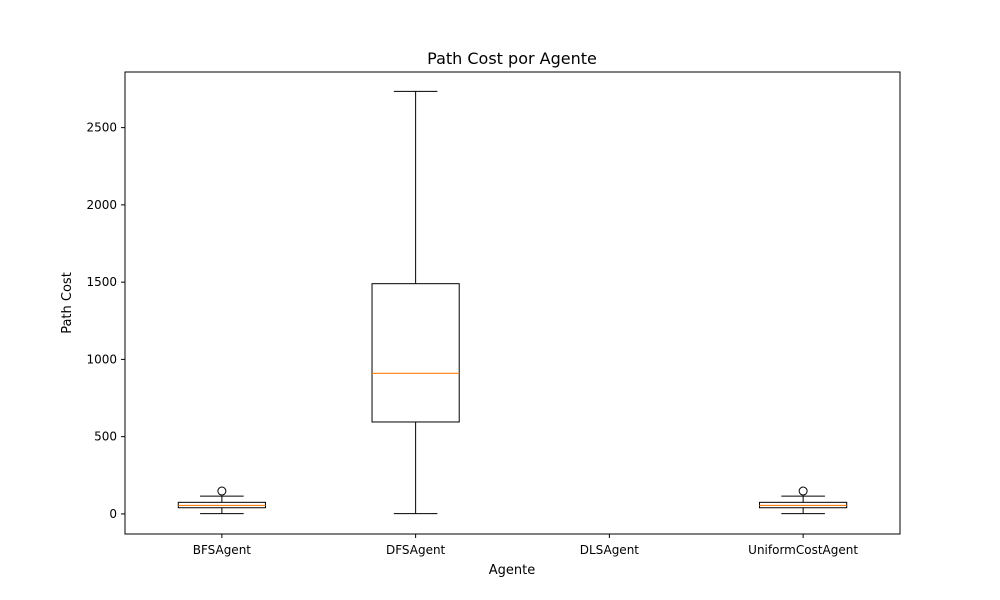 Image resolution: width=1000 pixels, height=600 pixels. Describe the element at coordinates (105, 437) in the screenshot. I see `y-tick-label: 500` at that location.